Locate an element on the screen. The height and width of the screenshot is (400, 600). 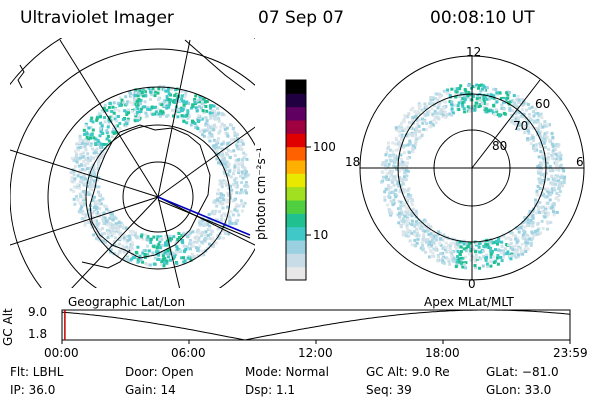
altitude-ytick-min: 1.8 is located at coordinates (38, 334).